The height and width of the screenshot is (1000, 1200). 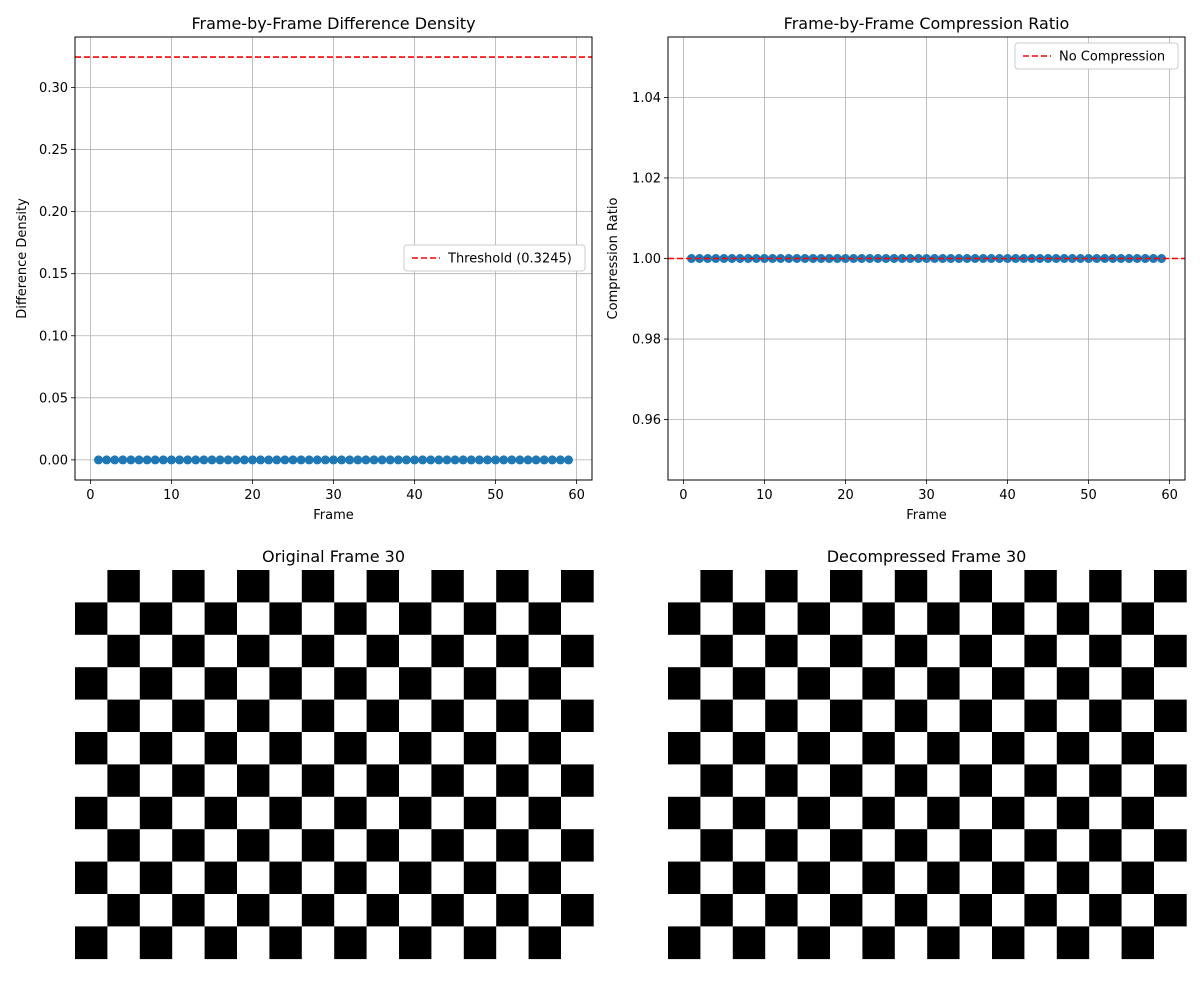 I want to click on x-axis-ticks: 0 10 20 30 40 50 60, so click(x=335, y=491).